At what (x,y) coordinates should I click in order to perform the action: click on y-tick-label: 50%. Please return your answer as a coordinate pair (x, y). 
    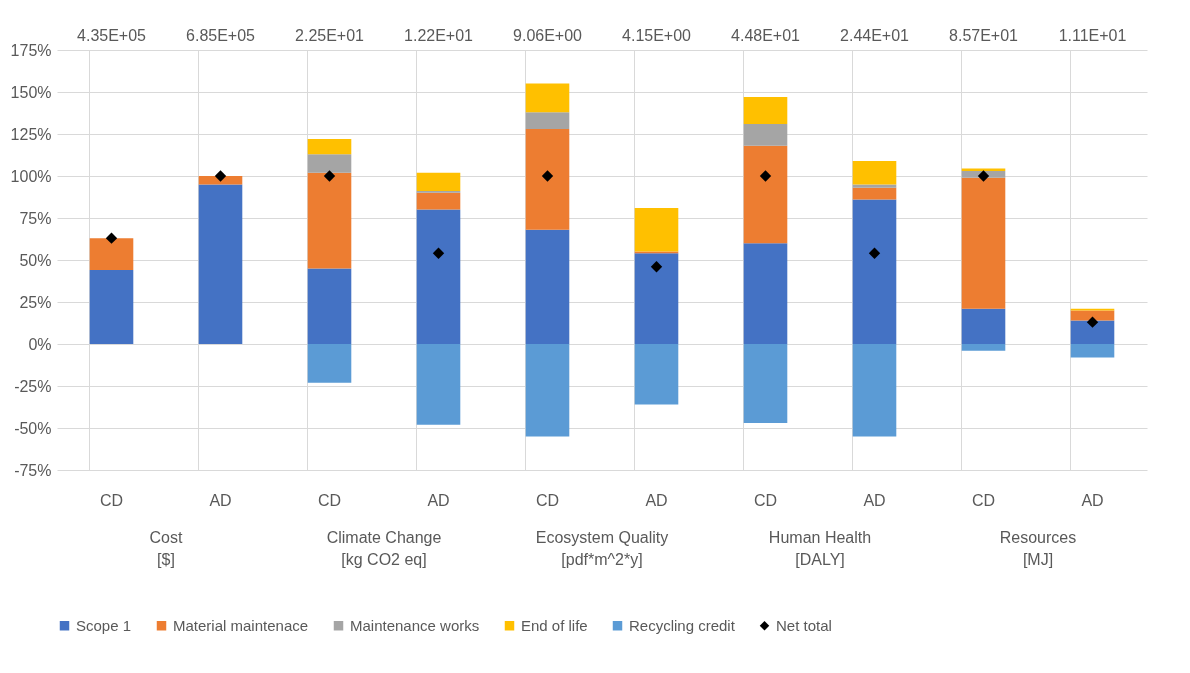
    Looking at the image, I should click on (35, 260).